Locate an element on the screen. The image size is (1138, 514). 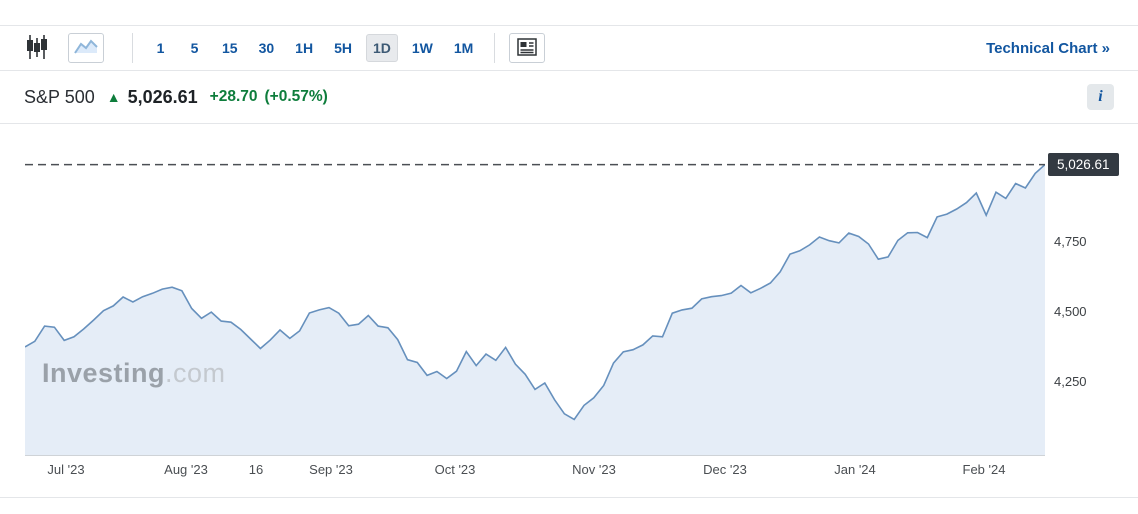
instrument-header: S&P 500 ▲ 5,026.61 +28.70 (+0.57%) i is located at coordinates (569, 97).